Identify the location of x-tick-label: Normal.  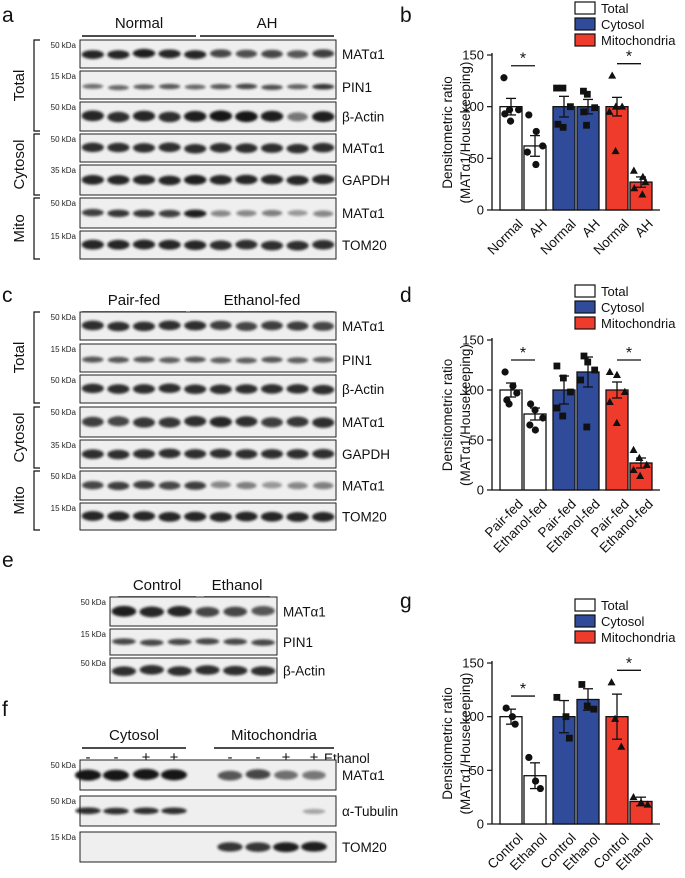
(505, 236).